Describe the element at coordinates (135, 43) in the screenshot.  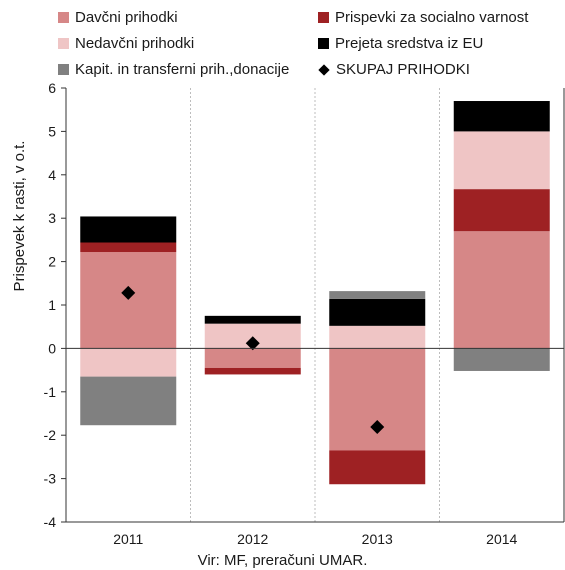
I see `legend-label: Nedavčni prihodki` at that location.